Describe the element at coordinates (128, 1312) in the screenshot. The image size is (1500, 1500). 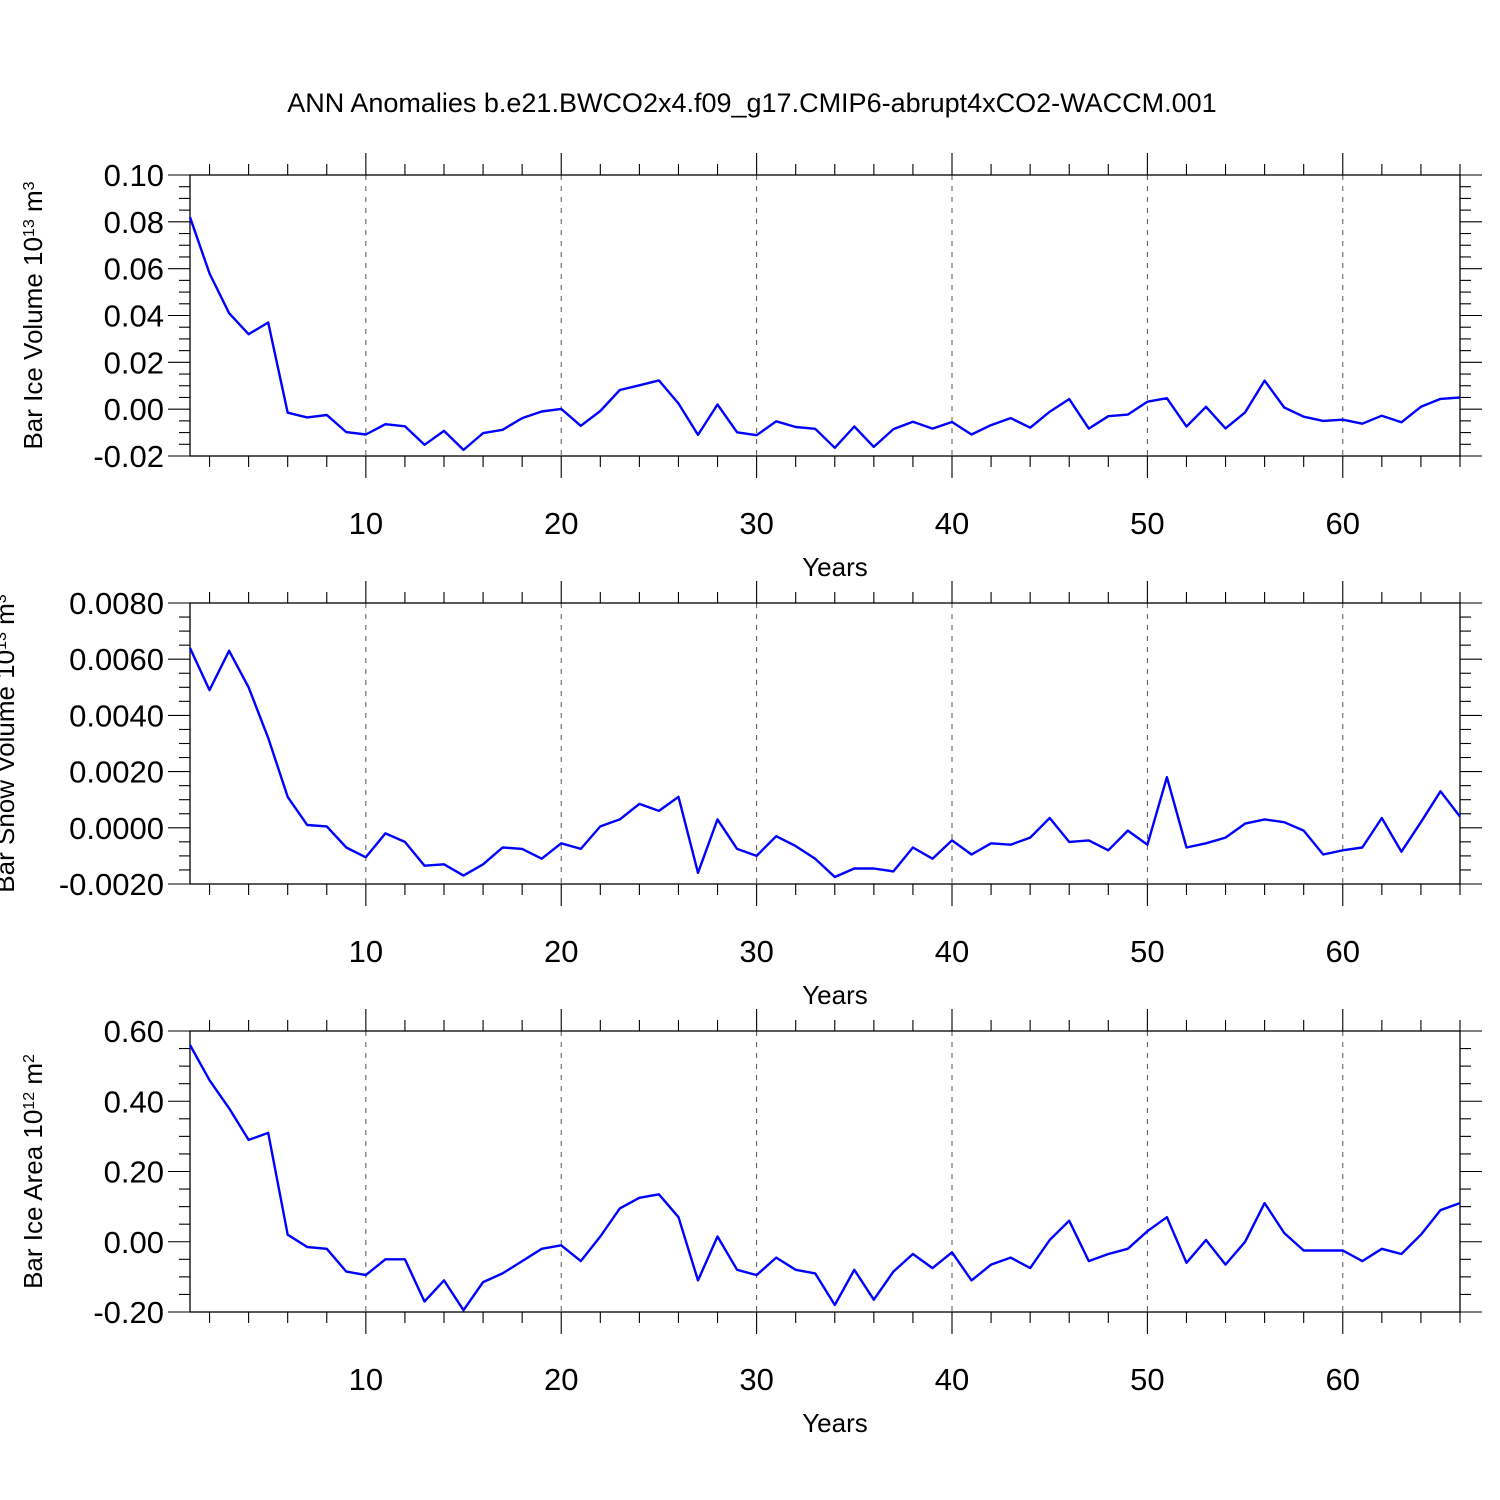
I see `y-tick-label: -0.20` at that location.